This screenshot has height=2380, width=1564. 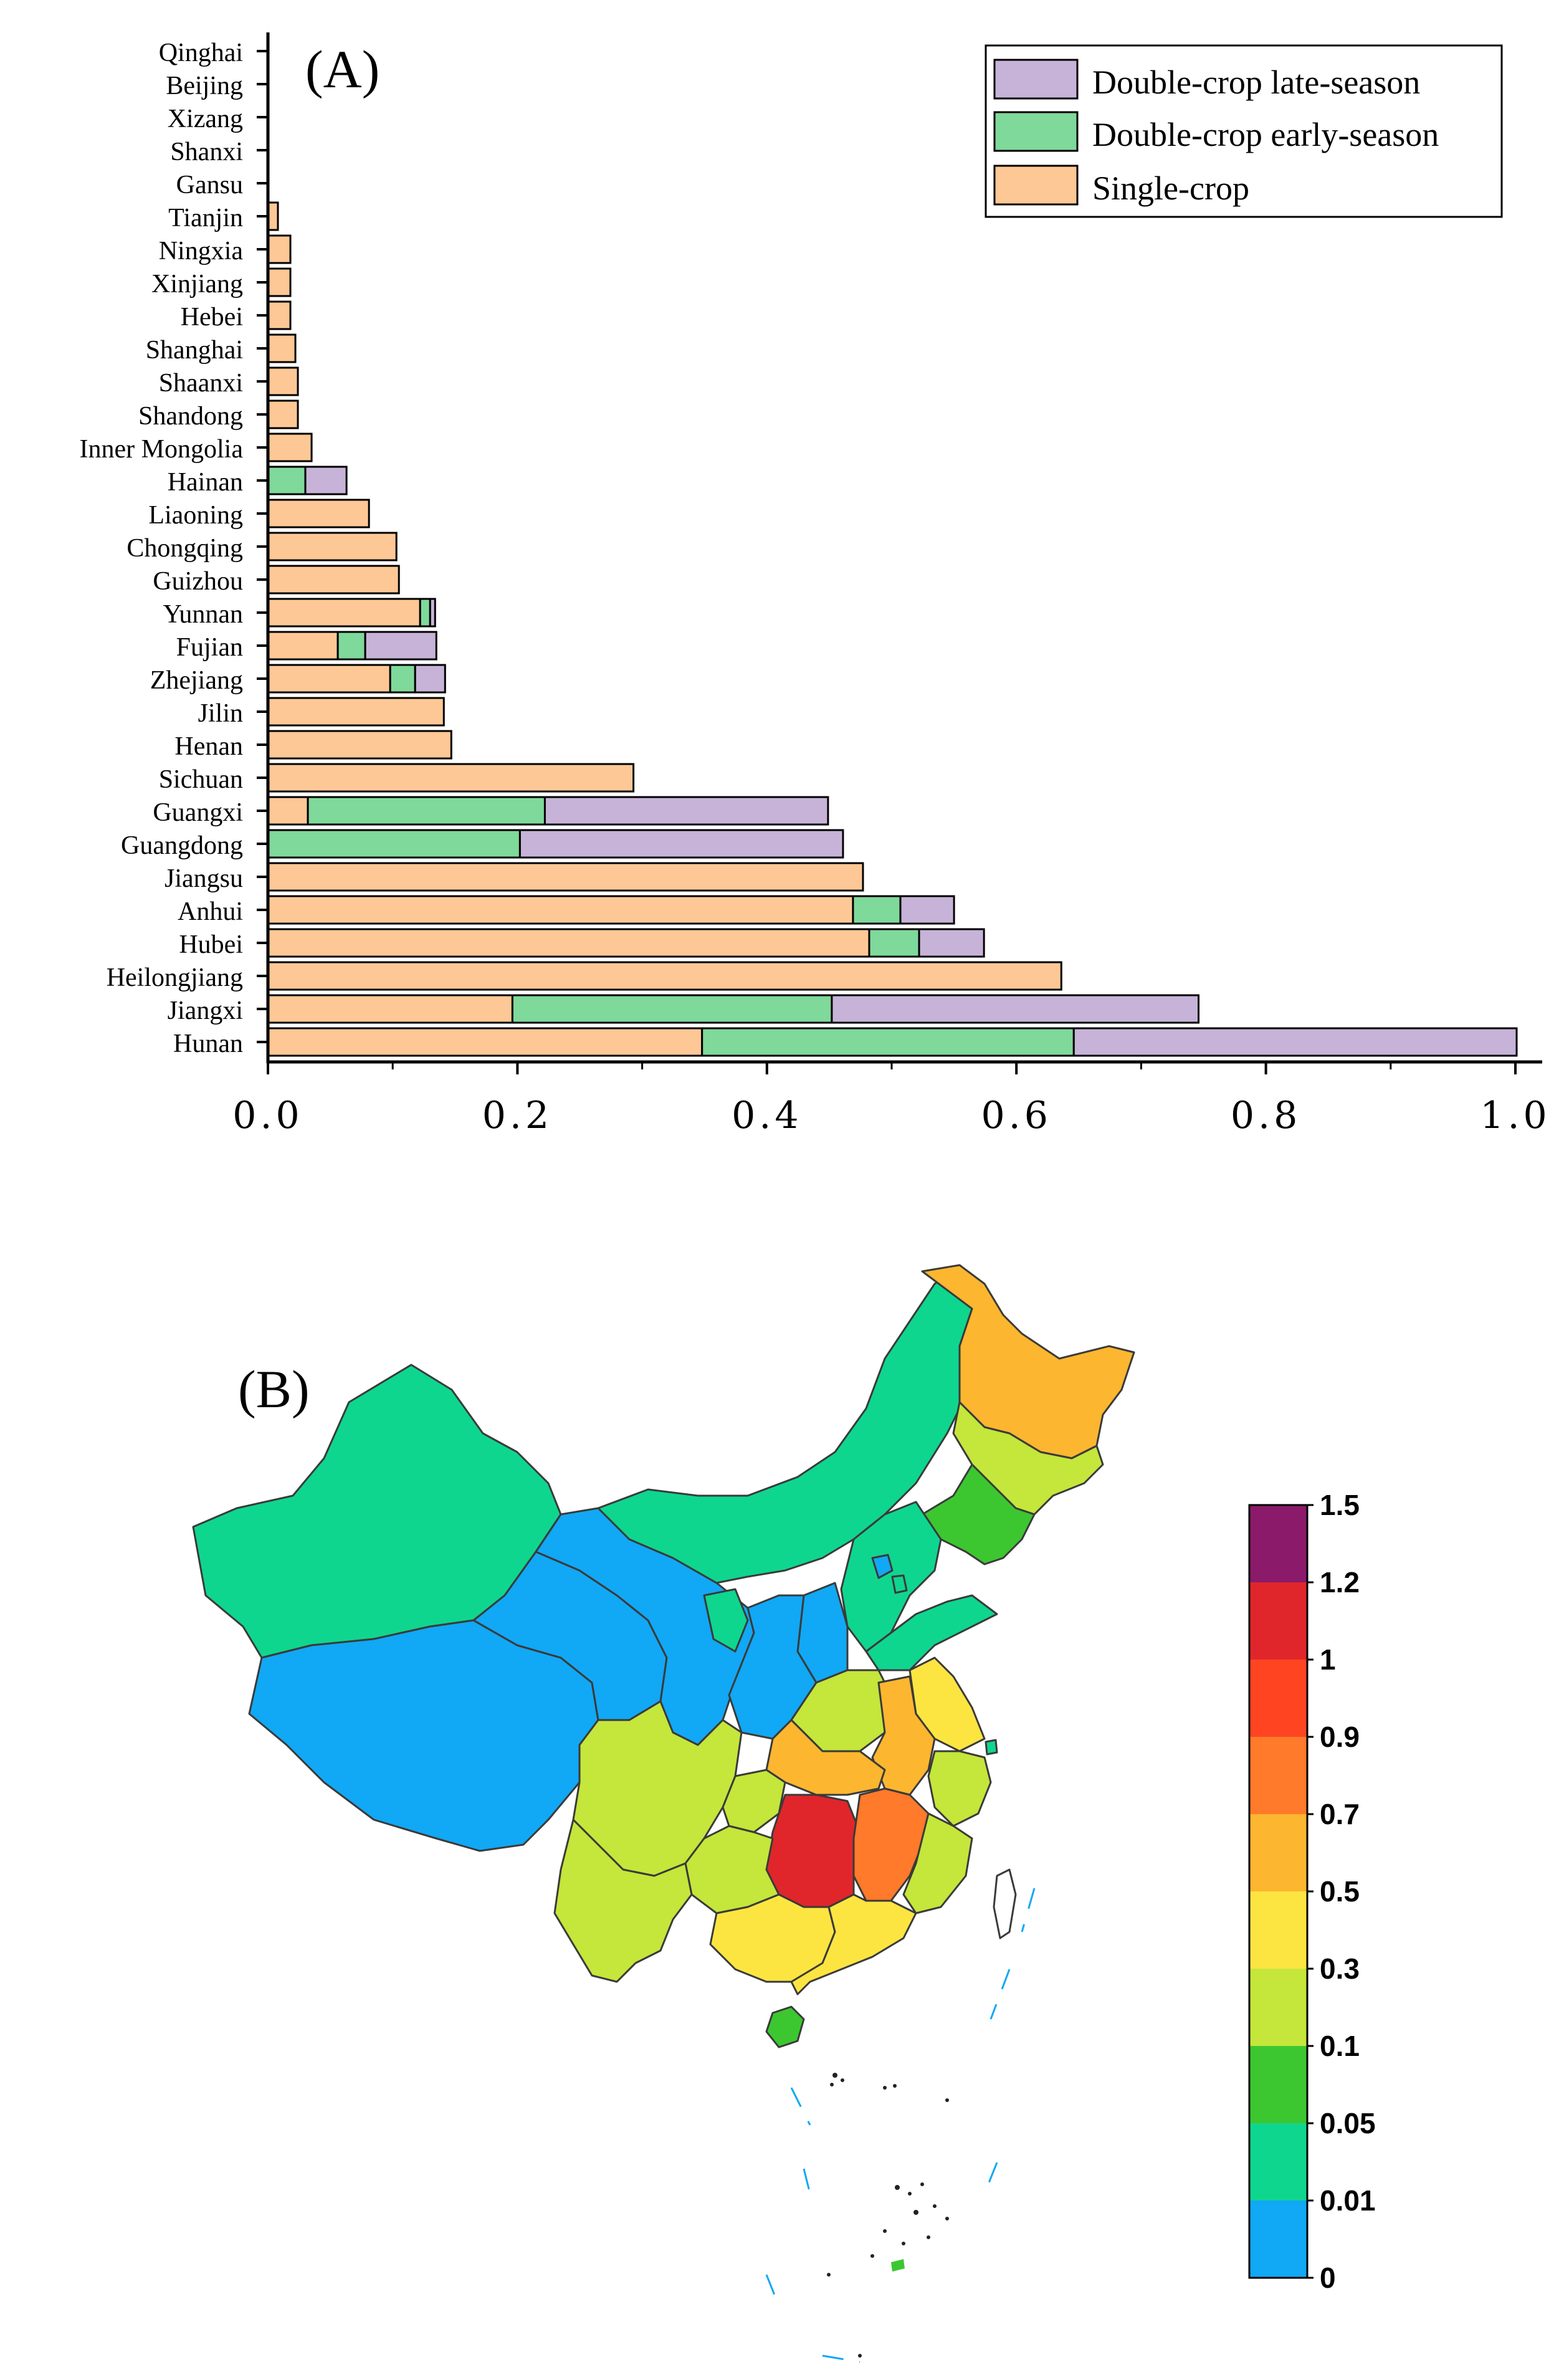 I want to click on x-tick-label: 1.0, so click(x=1515, y=1115).